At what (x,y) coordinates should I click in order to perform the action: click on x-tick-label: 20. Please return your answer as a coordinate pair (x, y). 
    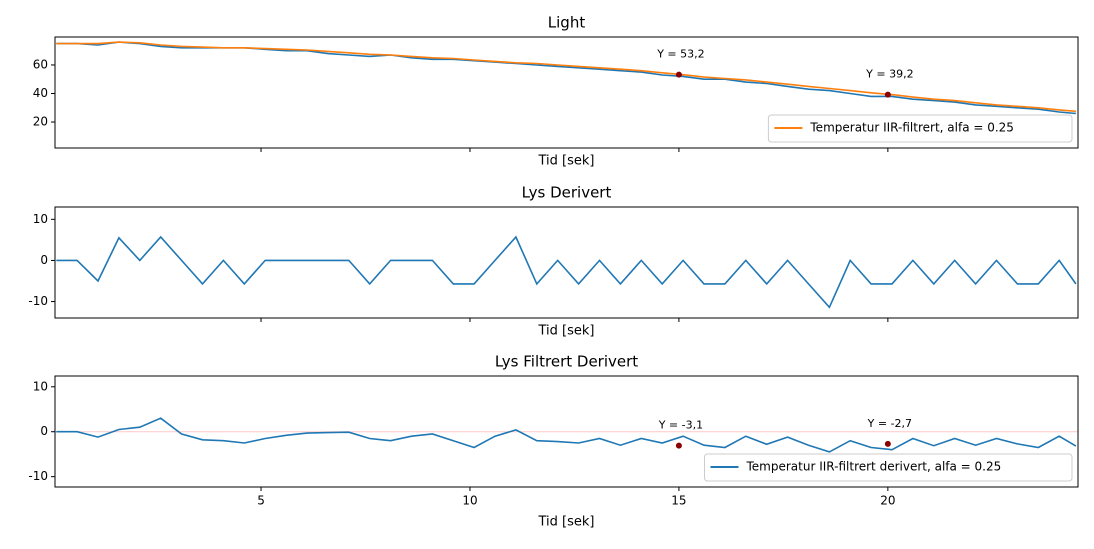
    Looking at the image, I should click on (887, 501).